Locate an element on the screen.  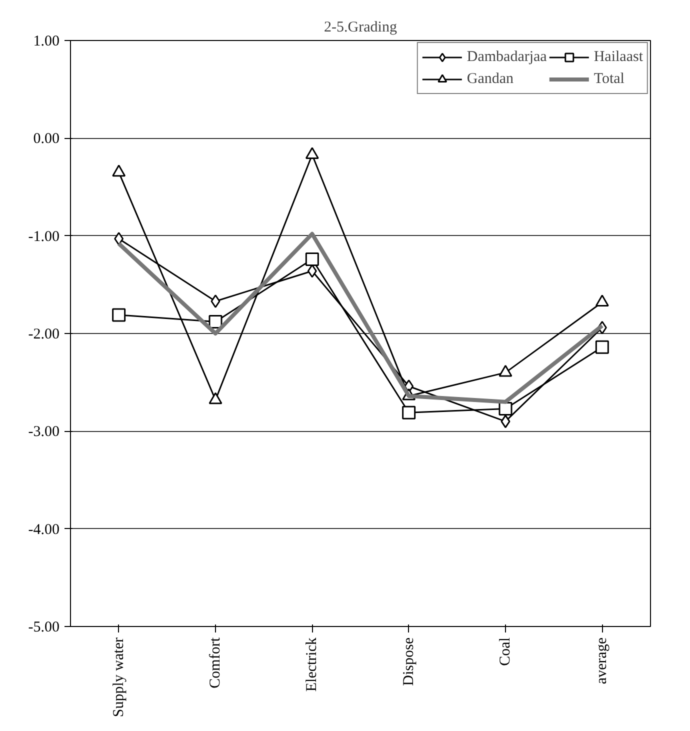
y-tick-label: -1.00 is located at coordinates (44, 236).